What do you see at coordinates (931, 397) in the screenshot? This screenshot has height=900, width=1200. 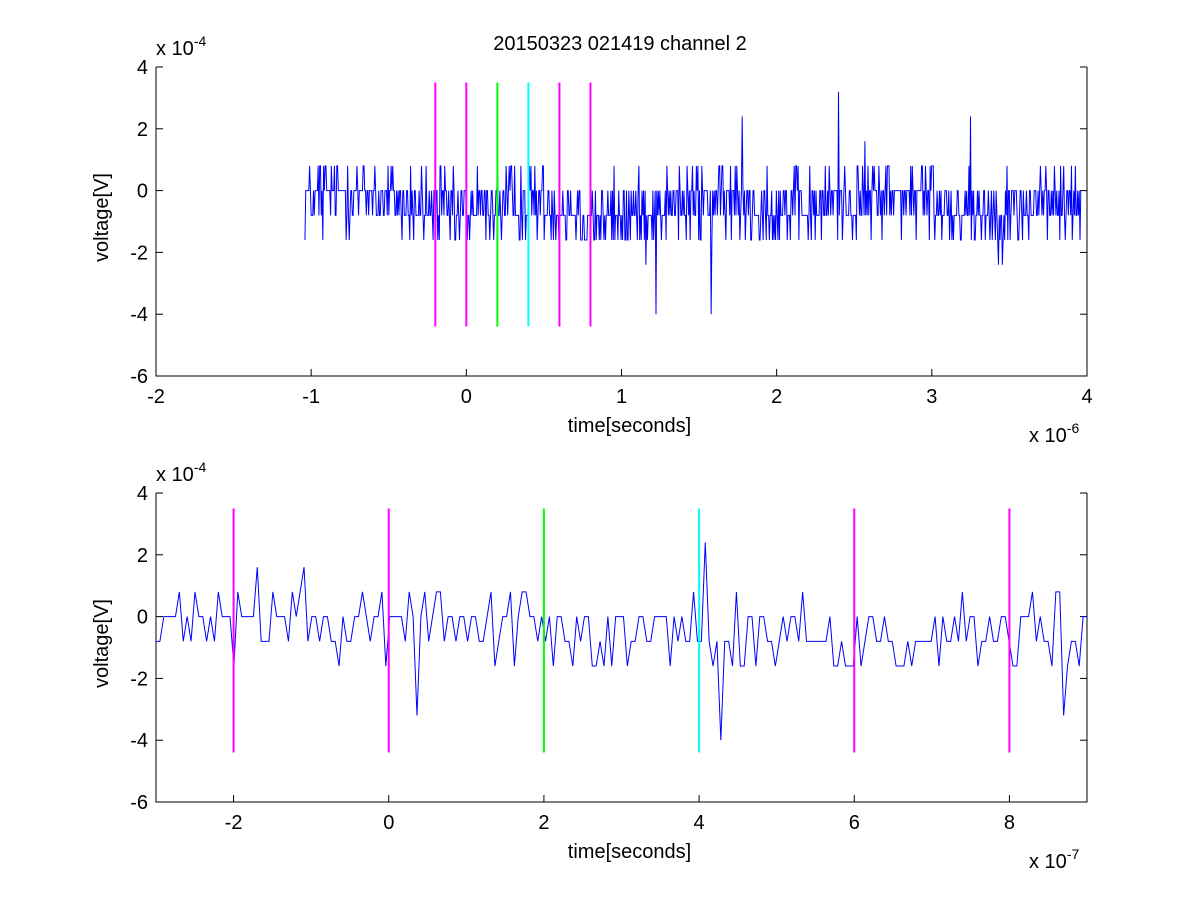 I see `x-tick-label: 3` at bounding box center [931, 397].